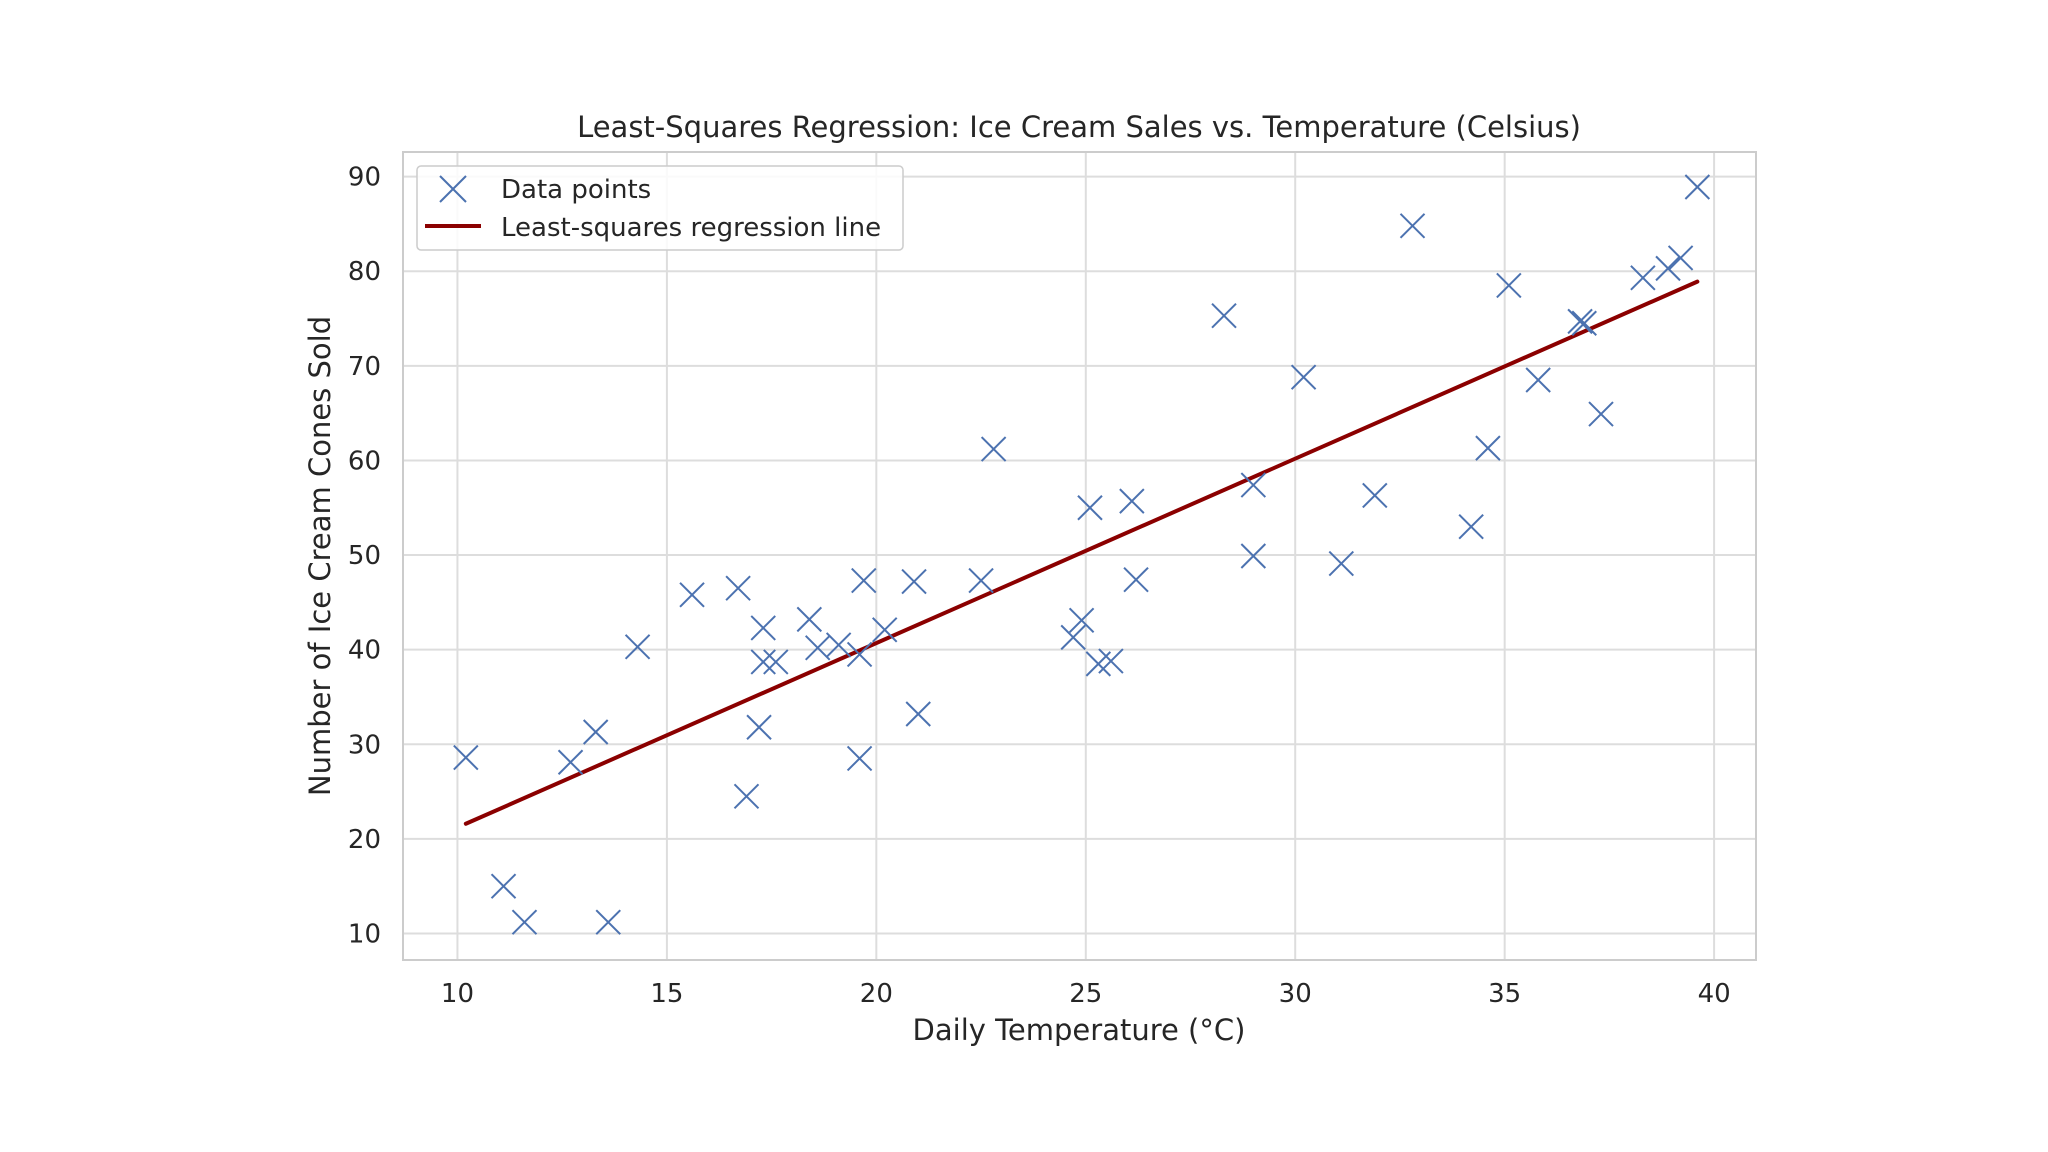 The image size is (2048, 1152). I want to click on y-tick-label: 40, so click(364, 651).